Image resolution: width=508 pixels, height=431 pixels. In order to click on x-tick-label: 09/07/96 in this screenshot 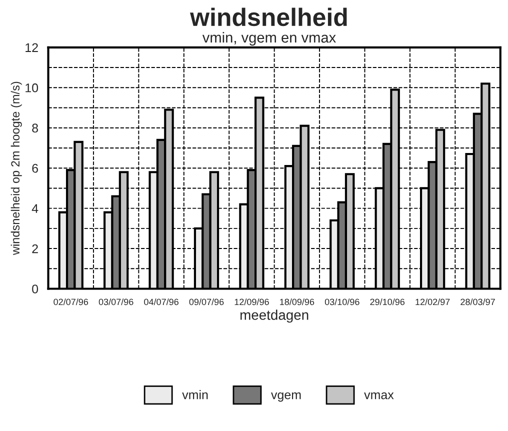, I will do `click(206, 302)`.